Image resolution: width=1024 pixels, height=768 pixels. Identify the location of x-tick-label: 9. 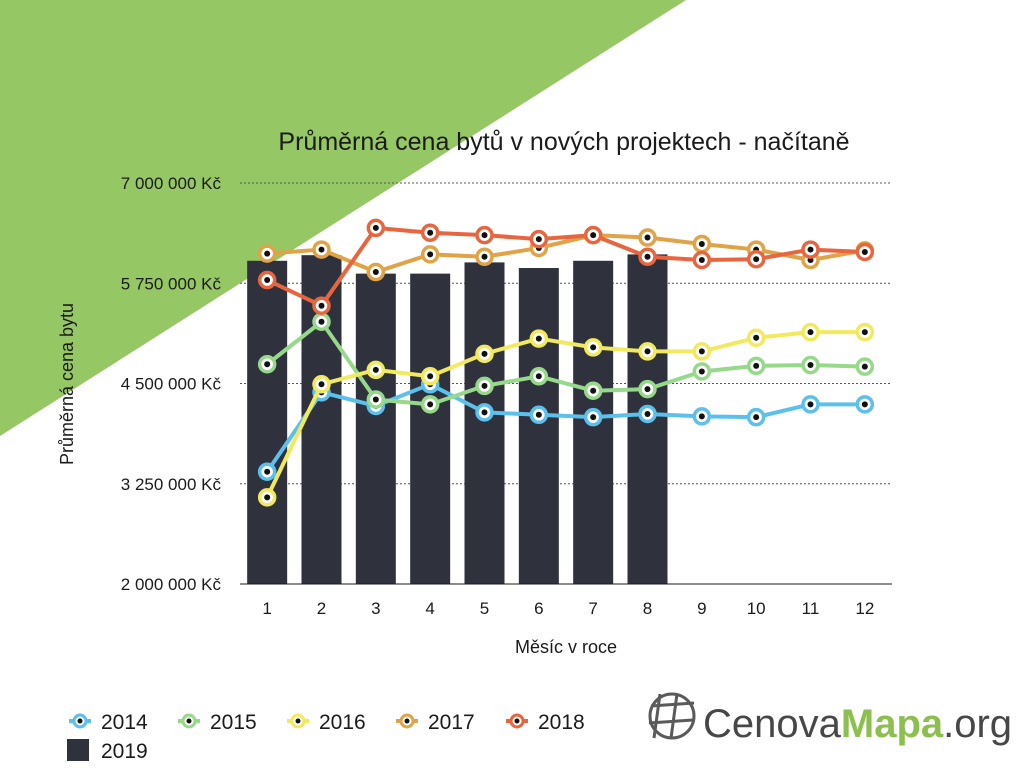
(701, 608).